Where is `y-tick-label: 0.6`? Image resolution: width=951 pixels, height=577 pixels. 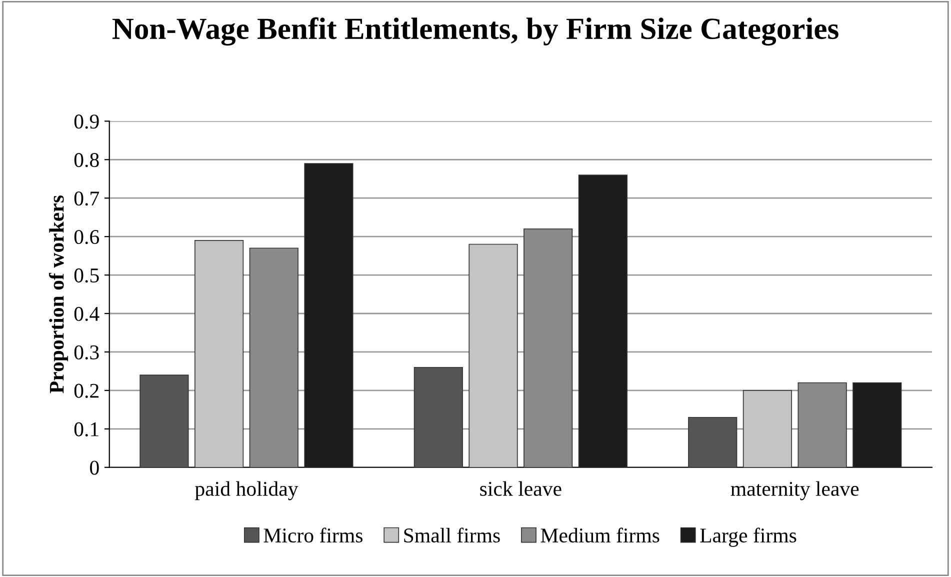 y-tick-label: 0.6 is located at coordinates (87, 237).